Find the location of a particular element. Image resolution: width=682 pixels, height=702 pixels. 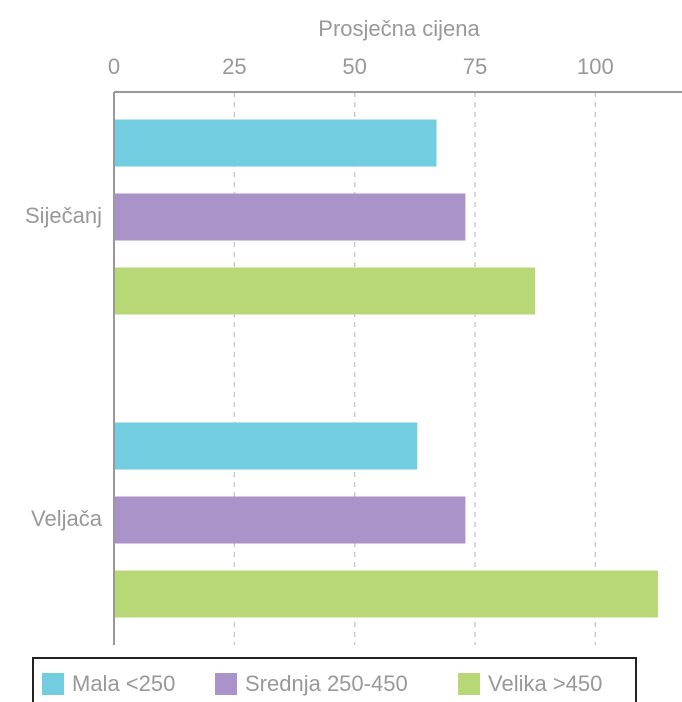

legend-label: Velika >450 is located at coordinates (545, 683).